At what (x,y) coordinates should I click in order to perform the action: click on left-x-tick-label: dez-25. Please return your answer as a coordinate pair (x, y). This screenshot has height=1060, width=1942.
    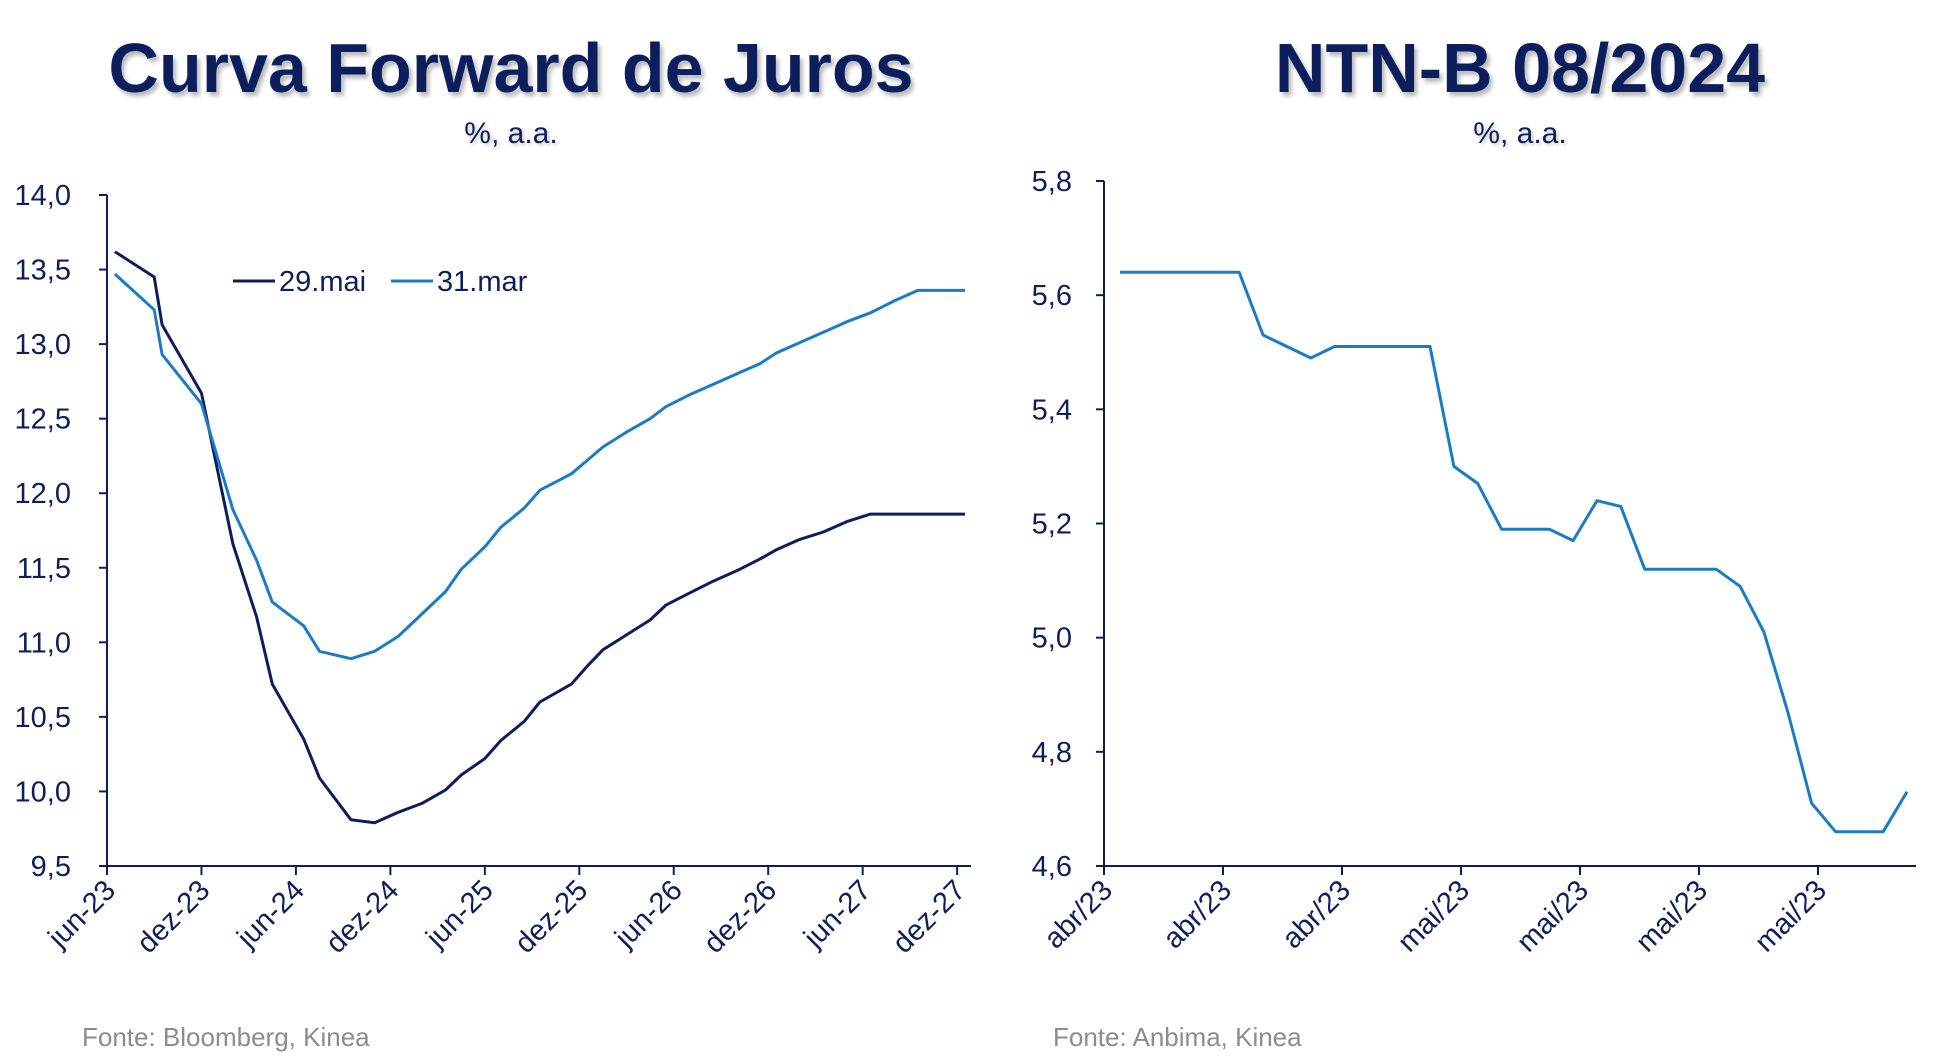
    Looking at the image, I should click on (551, 916).